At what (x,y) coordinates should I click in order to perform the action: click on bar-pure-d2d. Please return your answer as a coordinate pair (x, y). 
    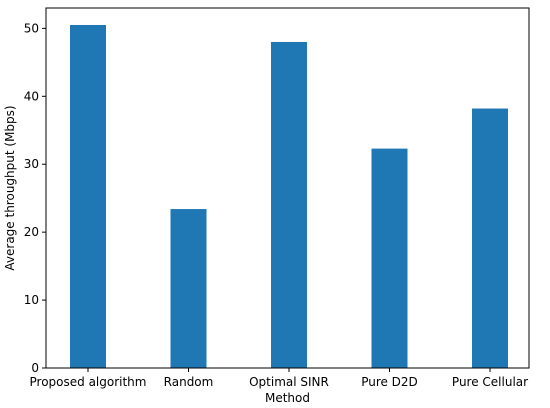
    Looking at the image, I should click on (389, 258).